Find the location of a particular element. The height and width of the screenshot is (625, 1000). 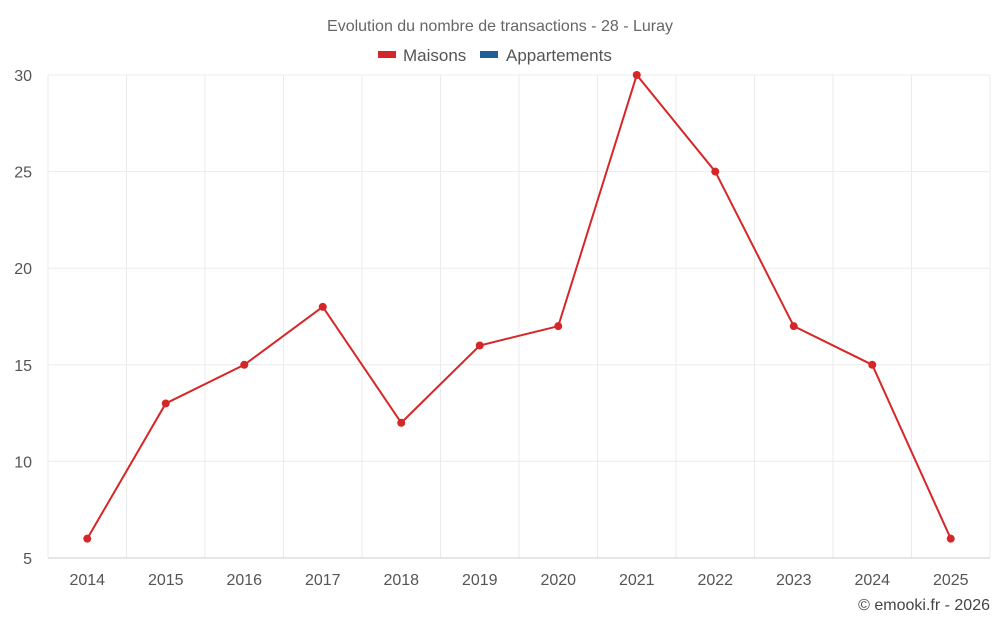

legend: Maisons Appartements is located at coordinates (495, 55).